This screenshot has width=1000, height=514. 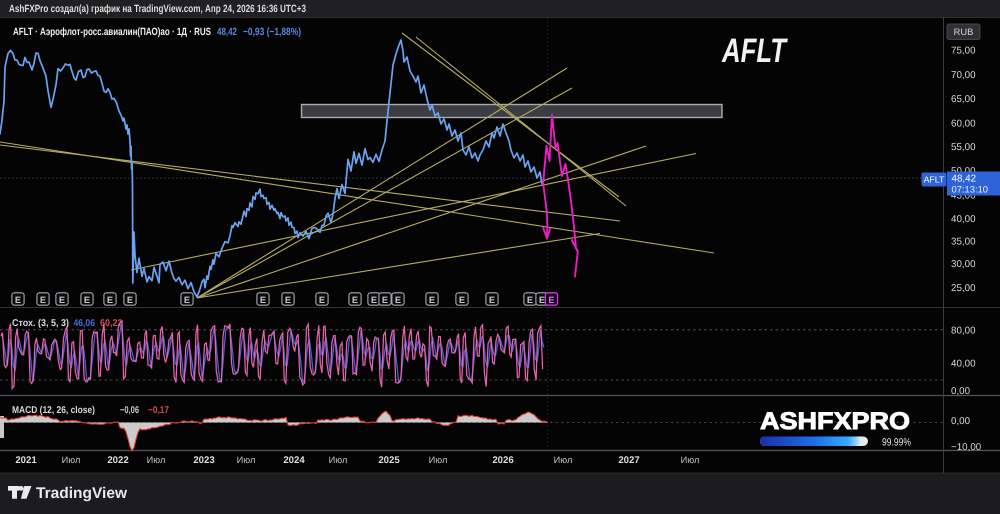 I want to click on svg-text: 07:13:10, so click(x=970, y=189).